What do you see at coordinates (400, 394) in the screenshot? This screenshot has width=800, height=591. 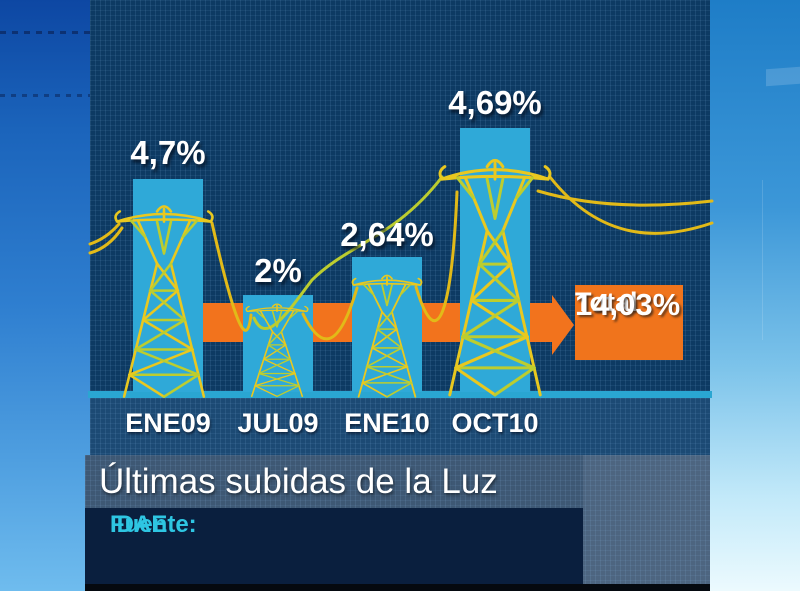 I see `x-axis-line` at bounding box center [400, 394].